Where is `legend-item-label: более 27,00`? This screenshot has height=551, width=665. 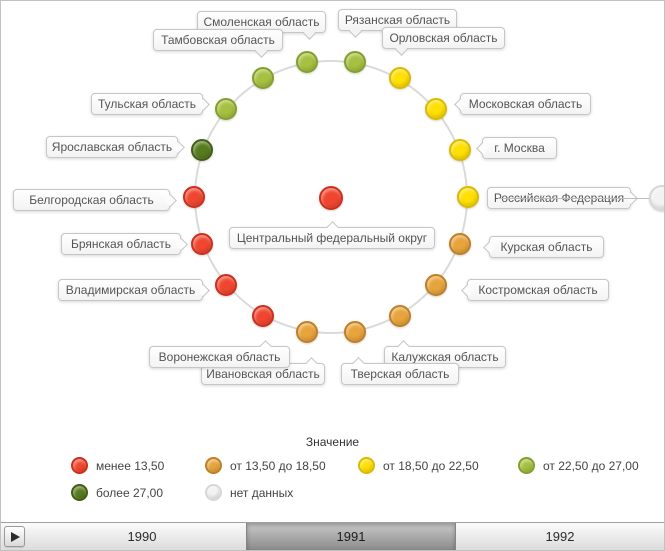
legend-item-label: более 27,00 is located at coordinates (129, 492).